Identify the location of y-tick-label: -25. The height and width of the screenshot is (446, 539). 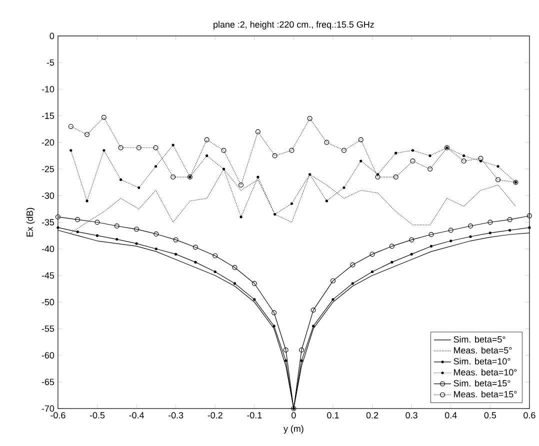
(48, 169).